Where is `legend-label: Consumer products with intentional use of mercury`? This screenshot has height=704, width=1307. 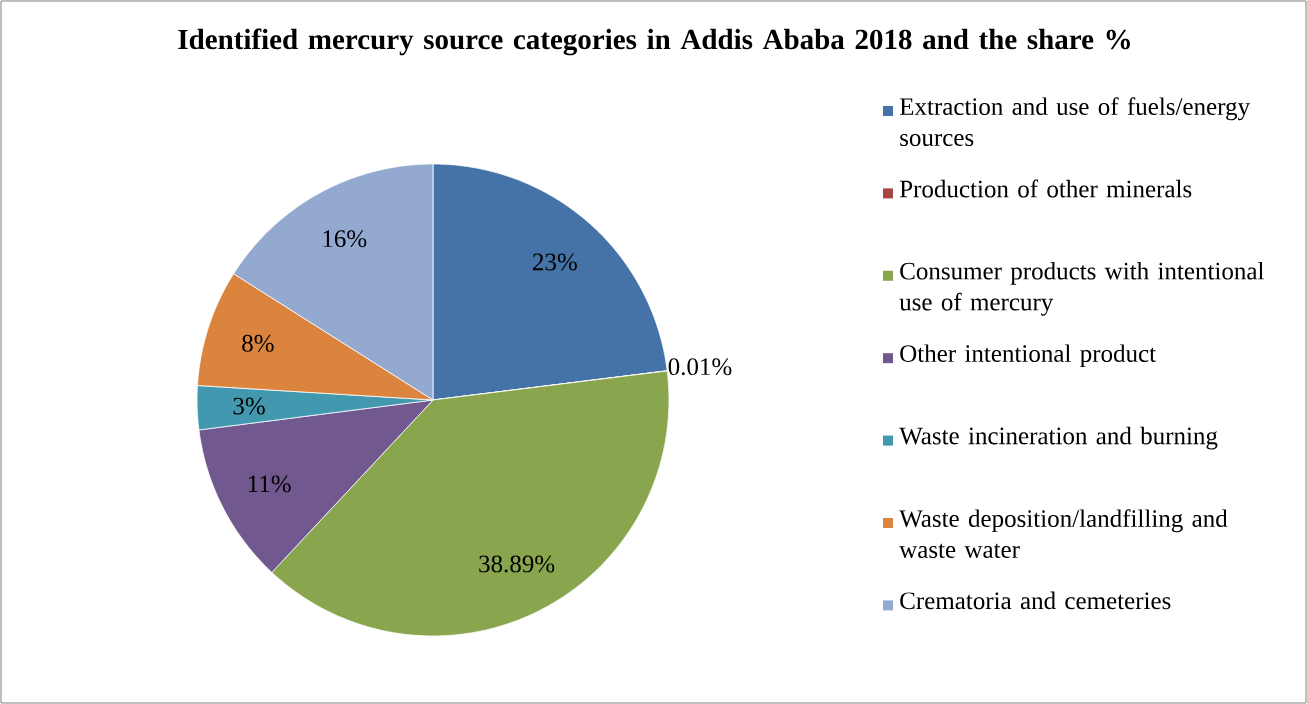
legend-label: Consumer products with intentional use of mercury is located at coordinates (1081, 288).